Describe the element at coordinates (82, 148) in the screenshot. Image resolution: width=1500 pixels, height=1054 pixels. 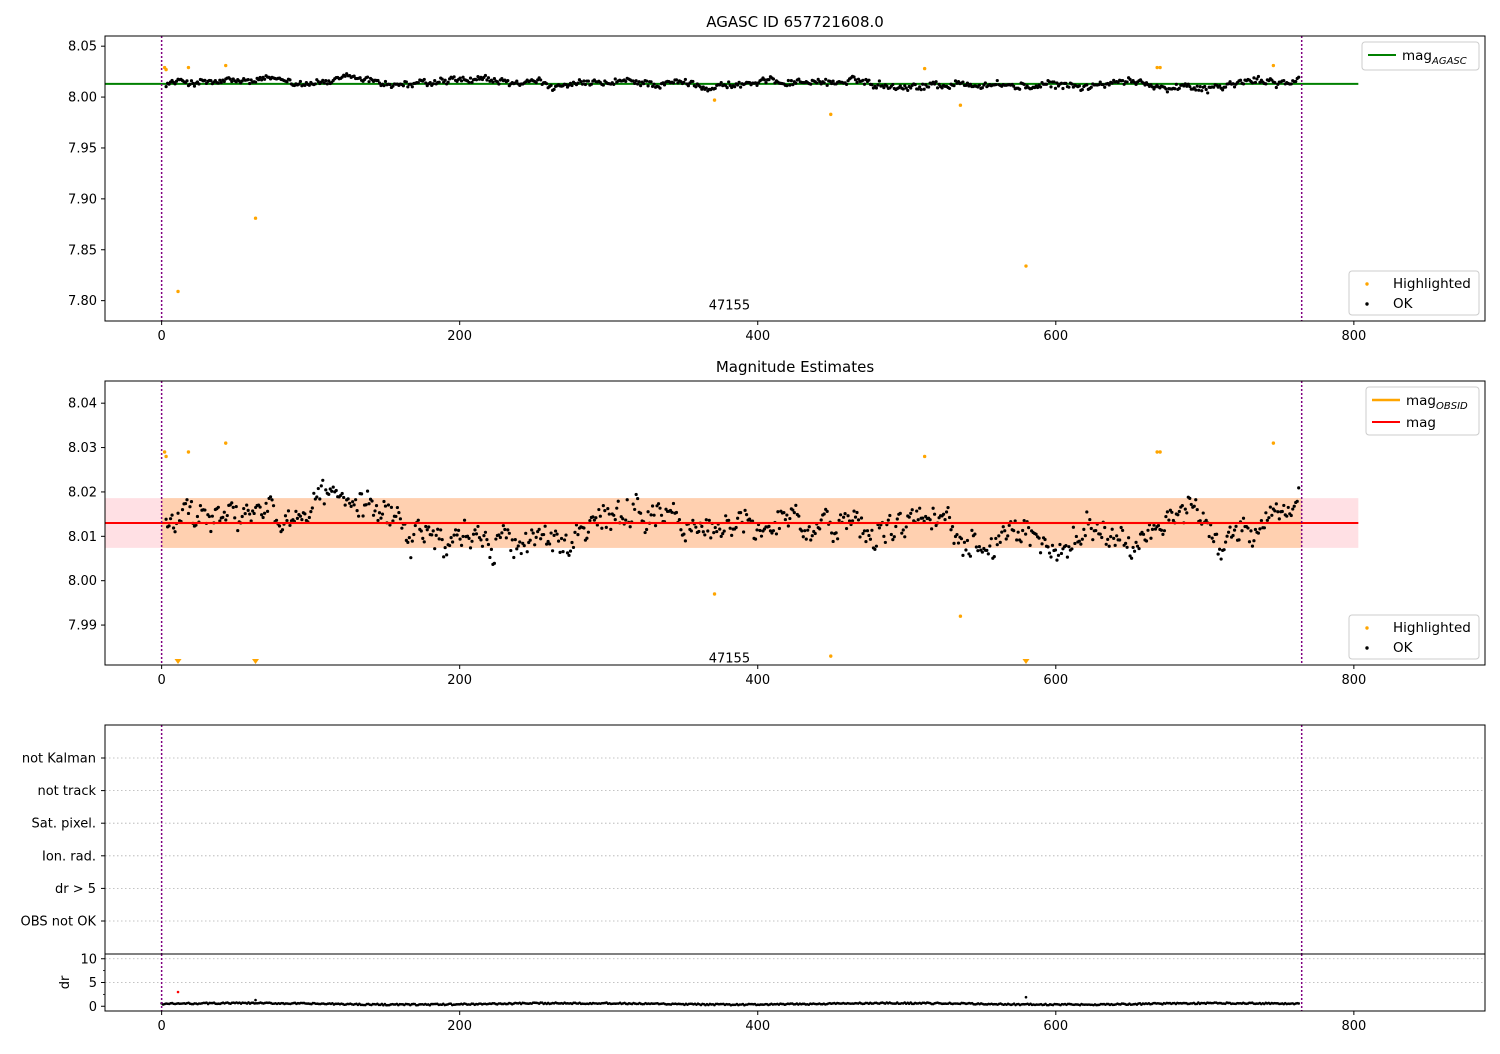
I see `y-tick-label: 7.95` at that location.